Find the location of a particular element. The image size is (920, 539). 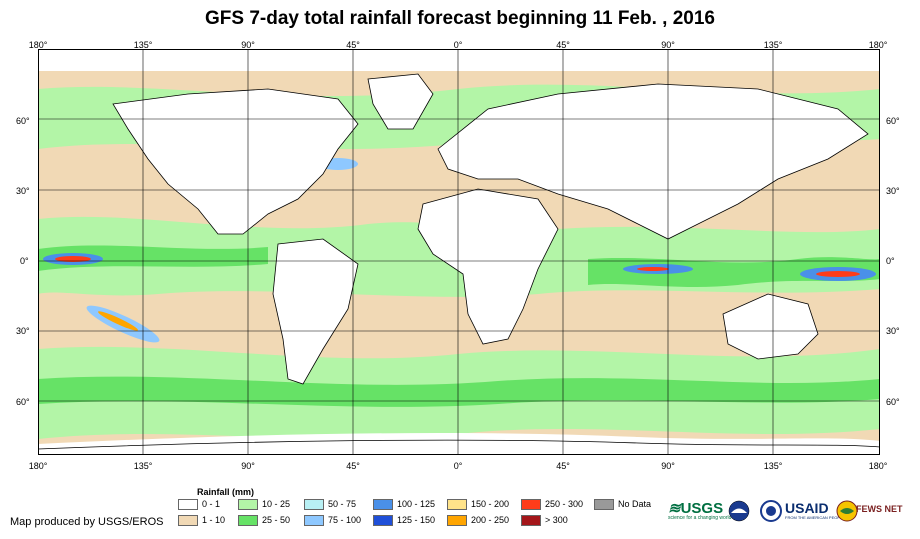

legend-item: 150 - 200 is located at coordinates (478, 505).